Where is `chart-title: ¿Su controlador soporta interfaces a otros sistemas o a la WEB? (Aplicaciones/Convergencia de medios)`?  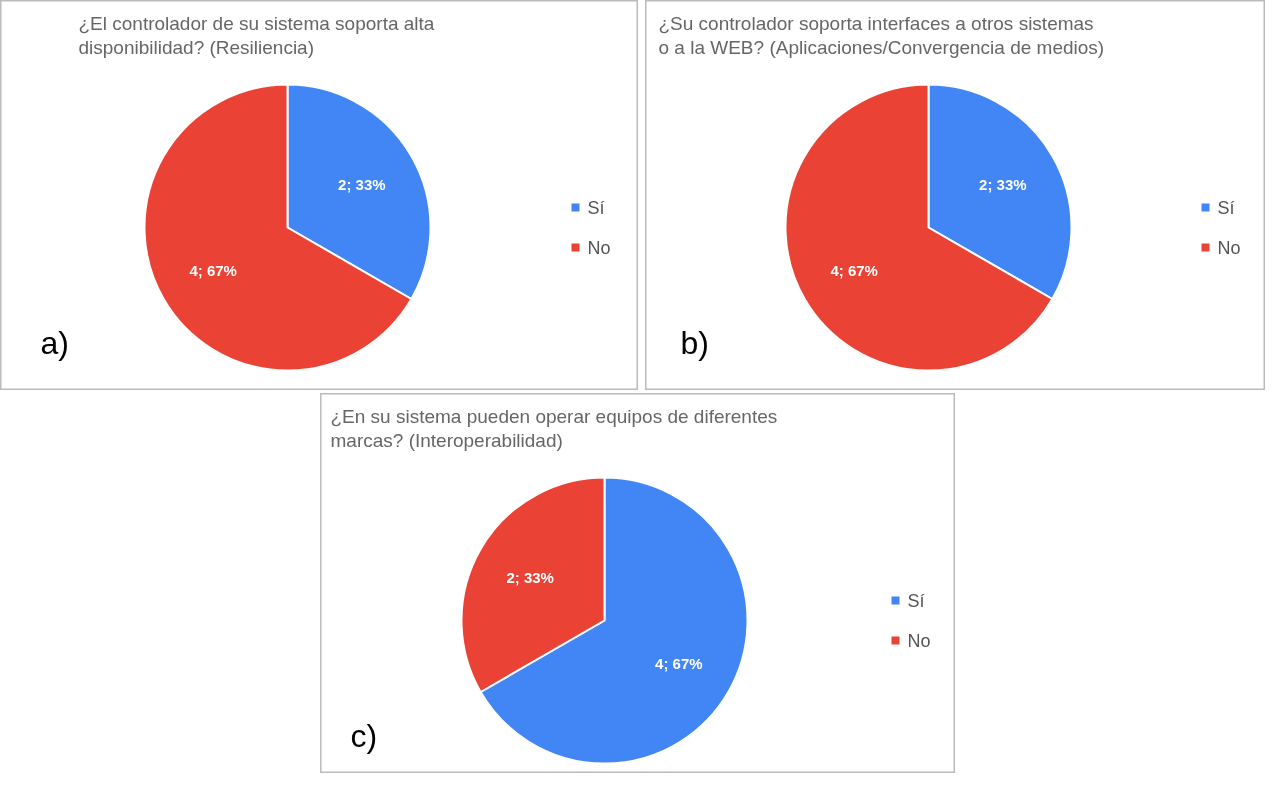
chart-title: ¿Su controlador soporta interfaces a otros sistemas o a la WEB? (Aplicaciones/Convergencia de medios) is located at coordinates (881, 35).